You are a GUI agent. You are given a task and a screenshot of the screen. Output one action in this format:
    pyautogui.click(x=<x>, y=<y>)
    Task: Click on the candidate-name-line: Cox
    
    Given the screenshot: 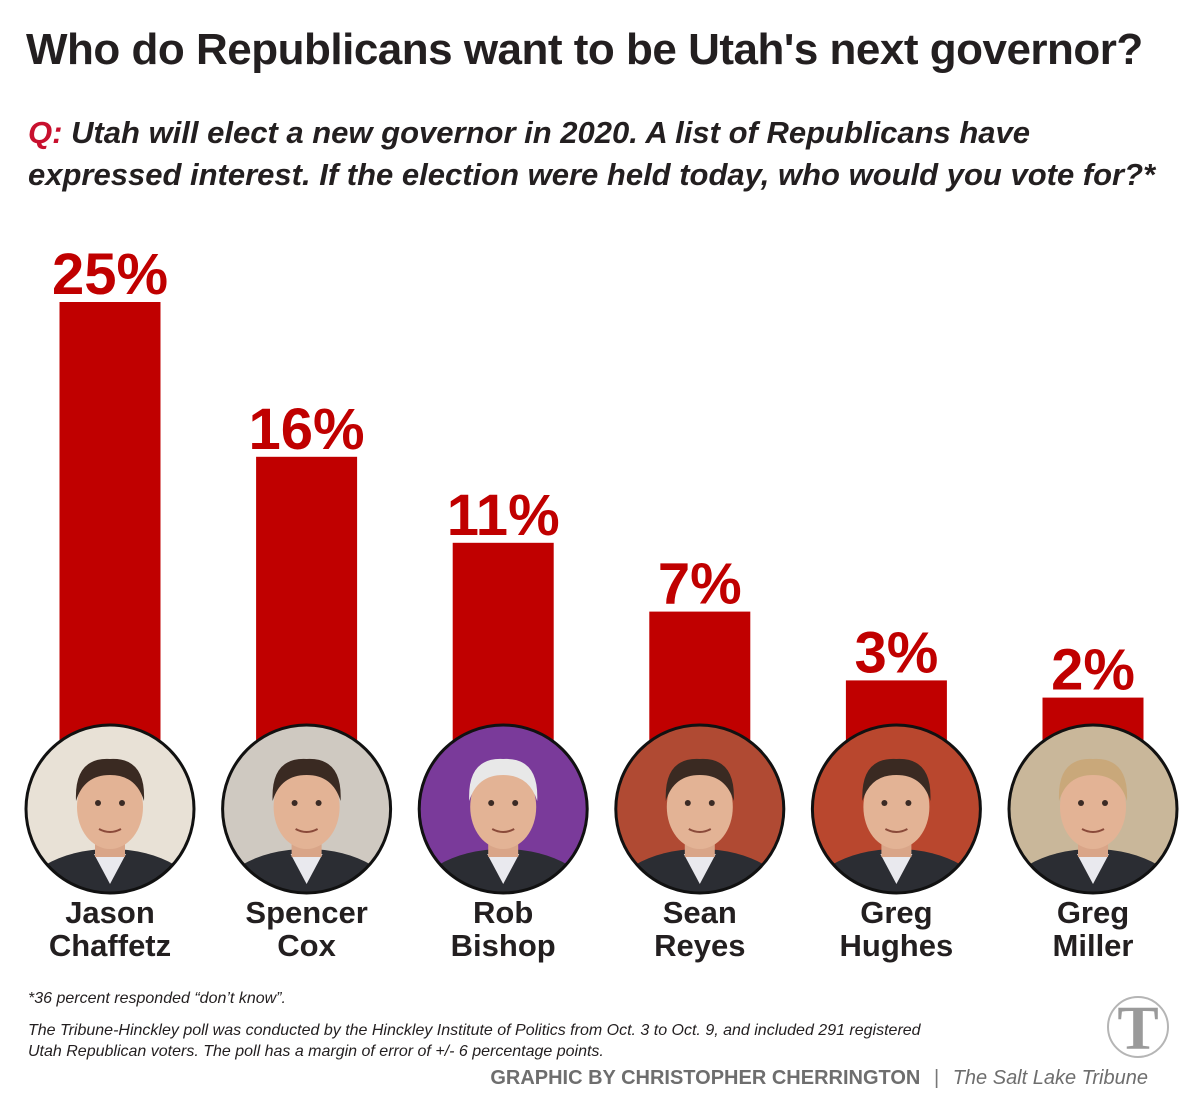 What is the action you would take?
    pyautogui.click(x=306, y=945)
    